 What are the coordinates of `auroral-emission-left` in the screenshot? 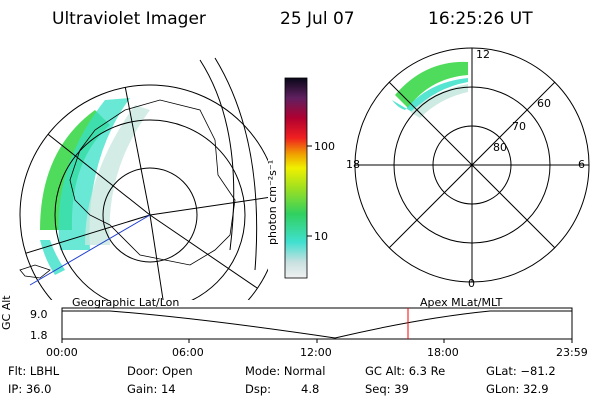 It's located at (95, 186).